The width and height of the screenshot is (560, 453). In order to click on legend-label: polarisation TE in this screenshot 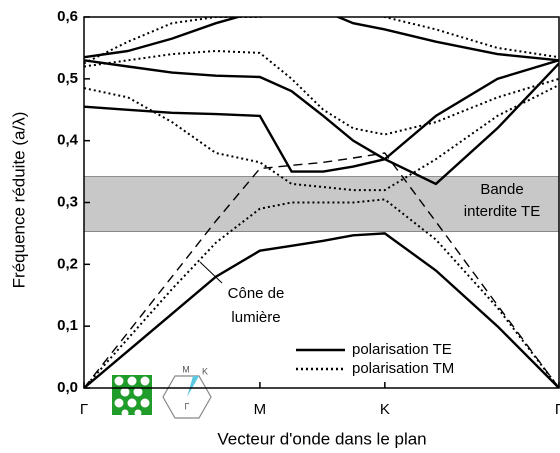, I will do `click(402, 349)`.